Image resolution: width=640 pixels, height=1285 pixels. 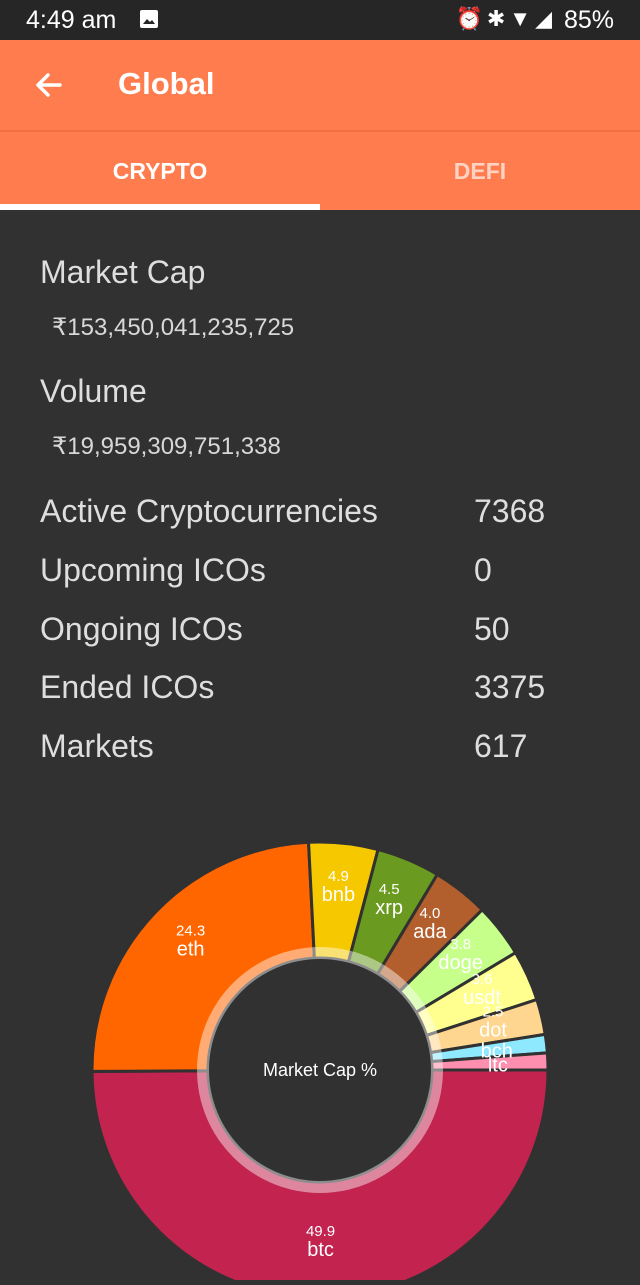 I want to click on pie-category-label: usdt, so click(x=482, y=998).